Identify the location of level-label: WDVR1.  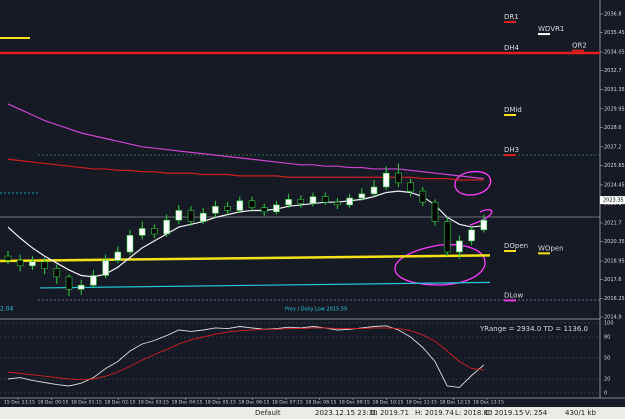
(551, 29).